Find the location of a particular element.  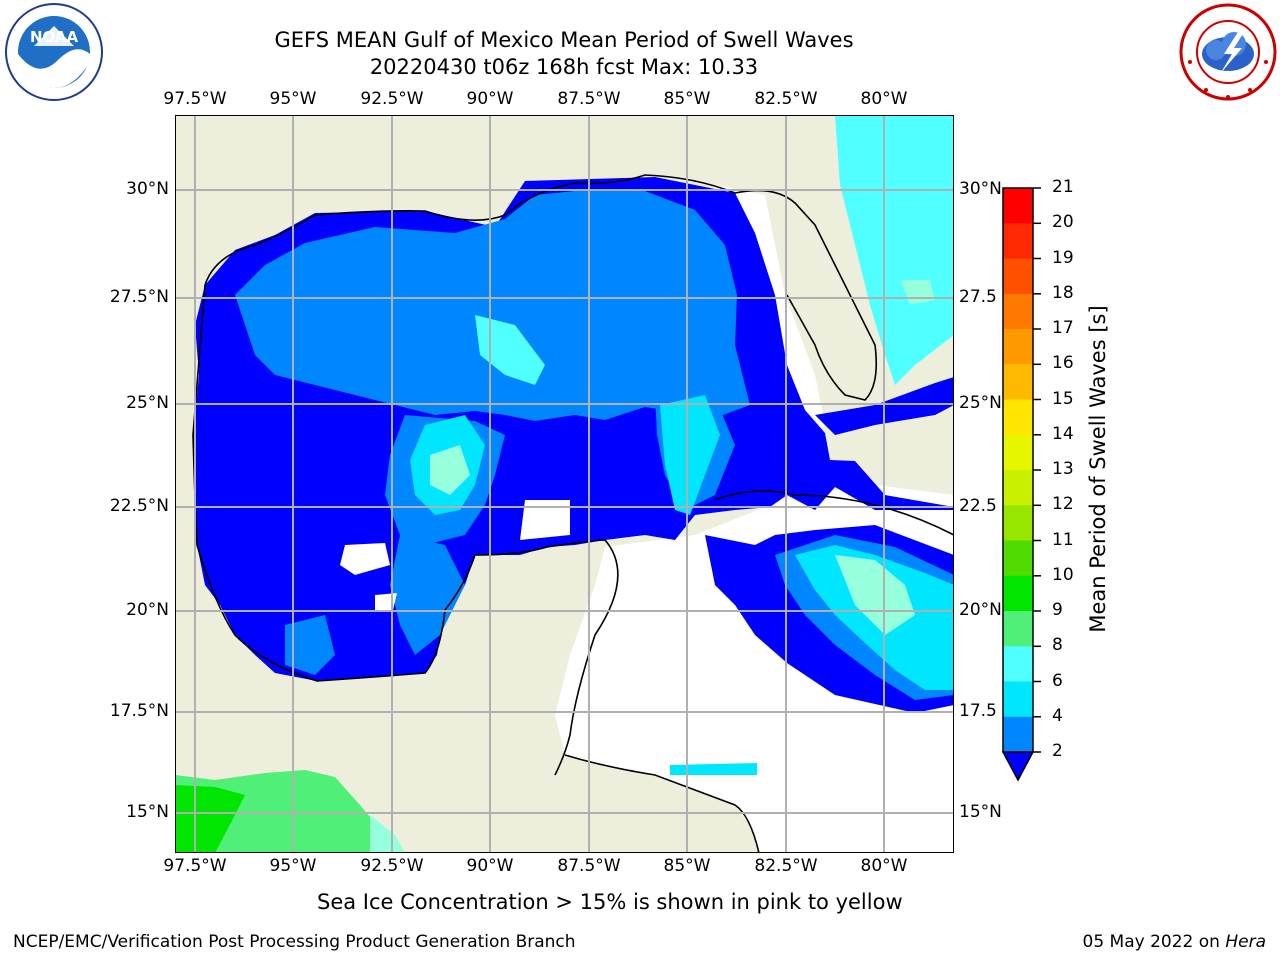

lon-label-bottom: 82.5°W is located at coordinates (786, 866).